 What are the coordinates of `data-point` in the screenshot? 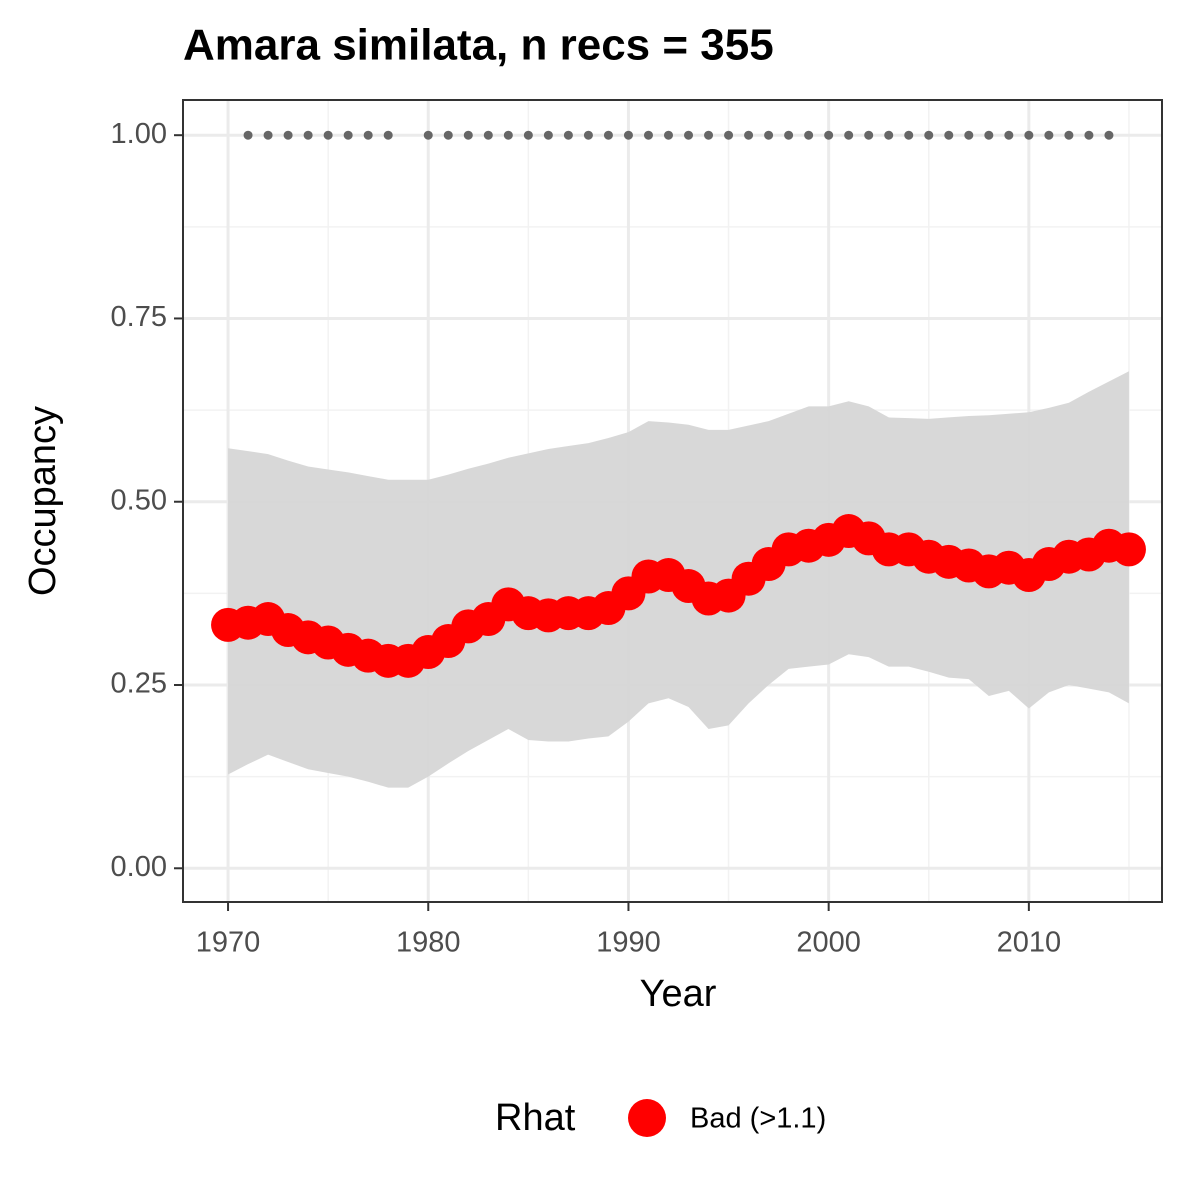 It's located at (1128, 549).